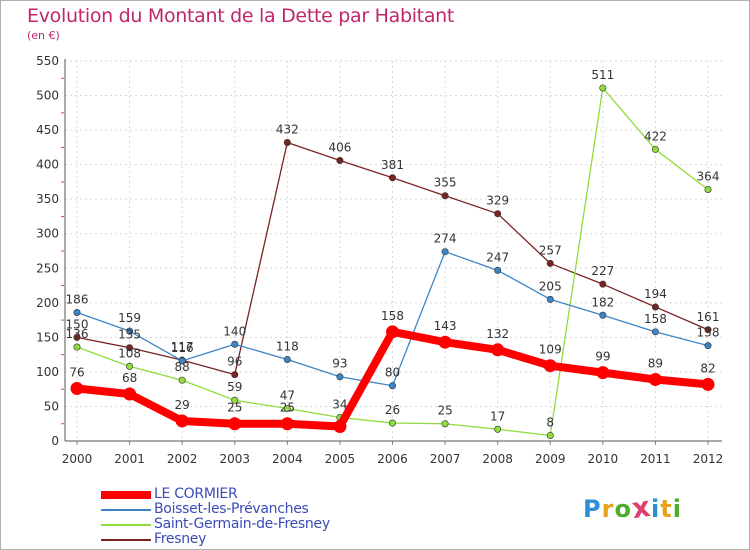 Image resolution: width=750 pixels, height=550 pixels. I want to click on legend-item: Boisset-les-Prévanches, so click(251, 509).